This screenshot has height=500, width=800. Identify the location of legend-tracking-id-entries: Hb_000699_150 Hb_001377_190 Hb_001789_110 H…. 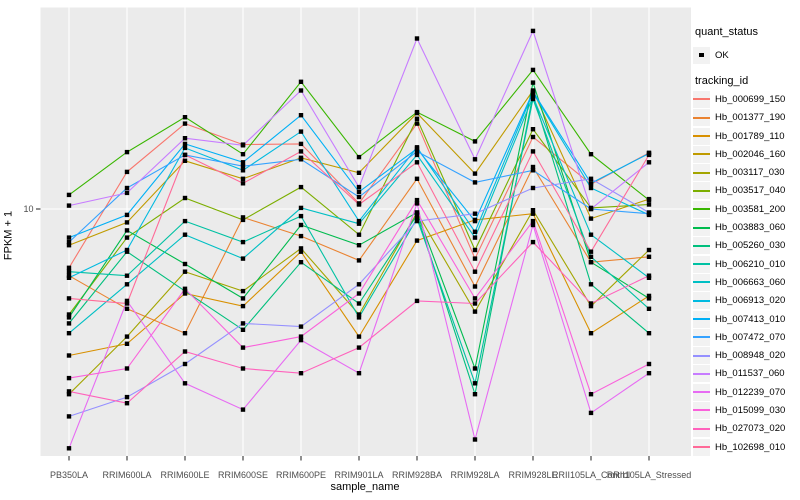
(746, 273).